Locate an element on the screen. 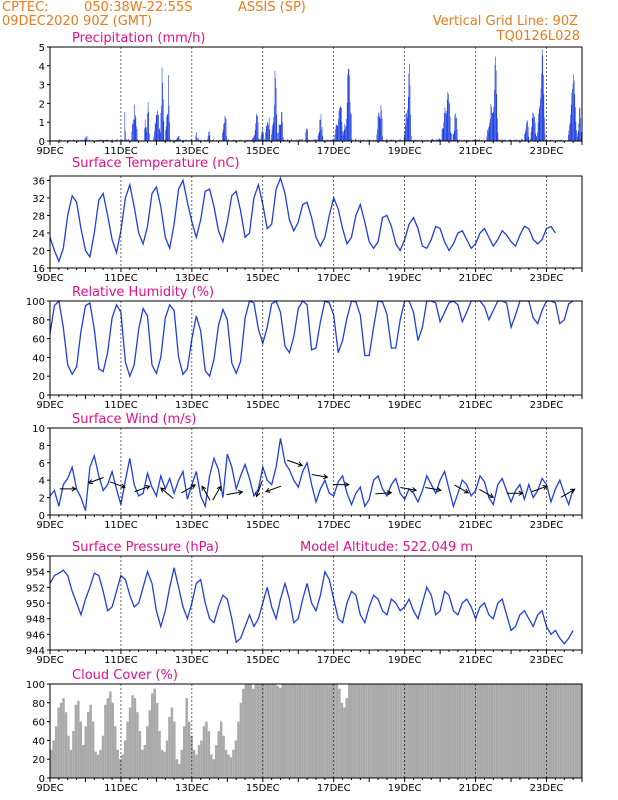 Image resolution: width=618 pixels, height=800 pixels. x-tick-label: 23DEC is located at coordinates (547, 788).